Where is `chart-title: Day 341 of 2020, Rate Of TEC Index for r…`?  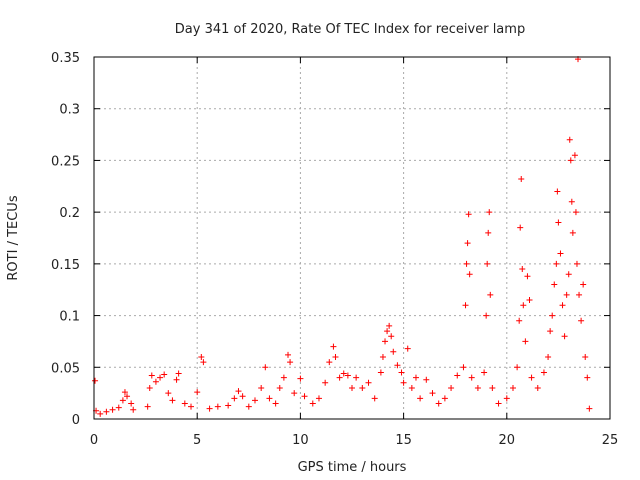 chart-title: Day 341 of 2020, Rate Of TEC Index for r… is located at coordinates (350, 29).